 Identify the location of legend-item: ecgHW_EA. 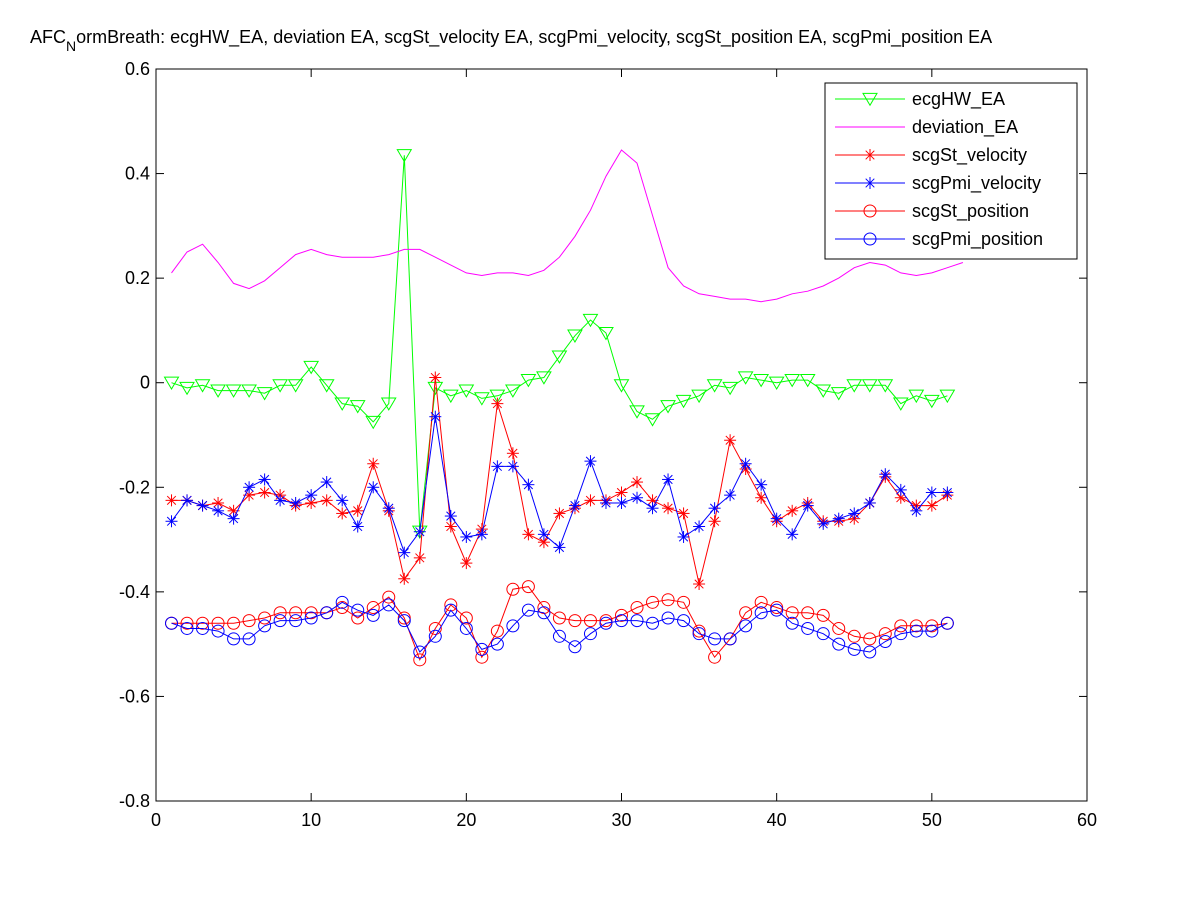
(920, 99).